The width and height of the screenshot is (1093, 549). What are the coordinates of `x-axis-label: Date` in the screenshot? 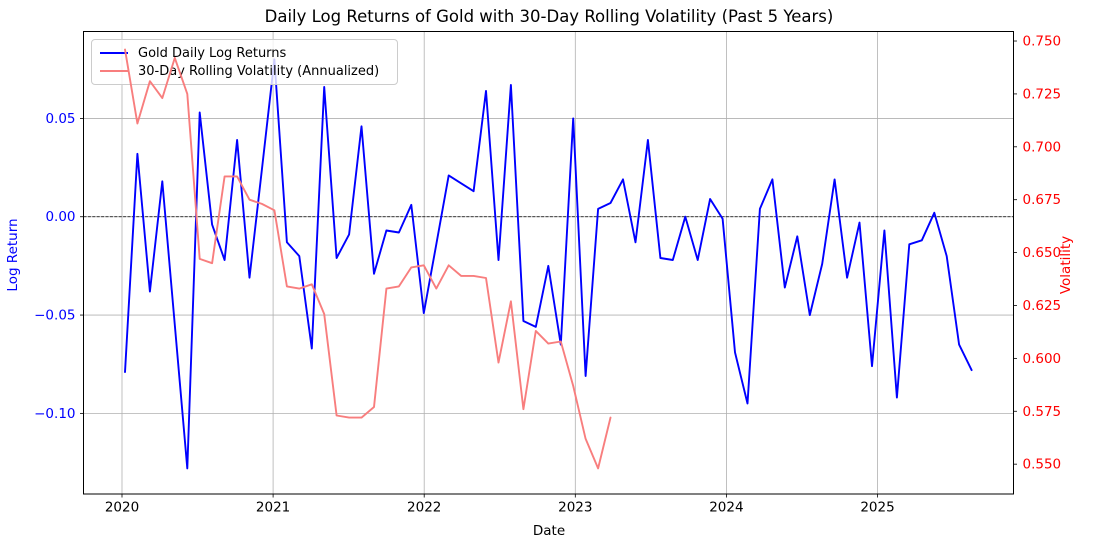 It's located at (549, 531).